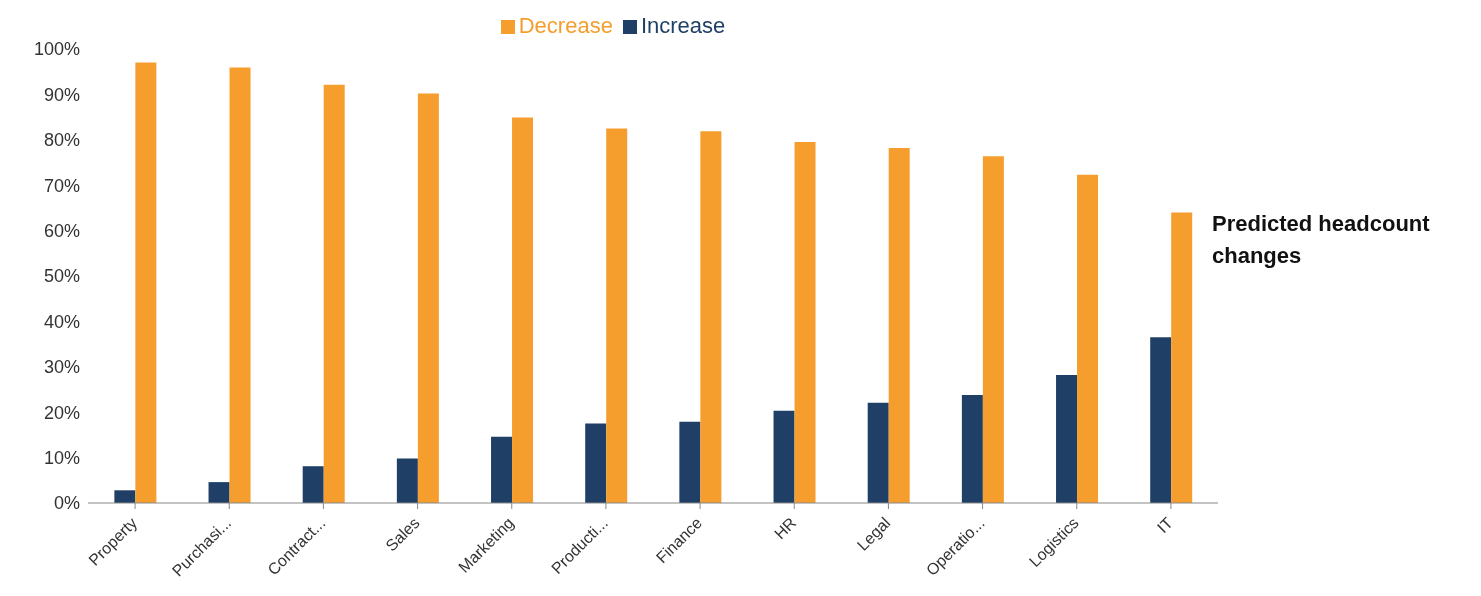 This screenshot has width=1481, height=596. What do you see at coordinates (683, 25) in the screenshot?
I see `legend-label: Increase` at bounding box center [683, 25].